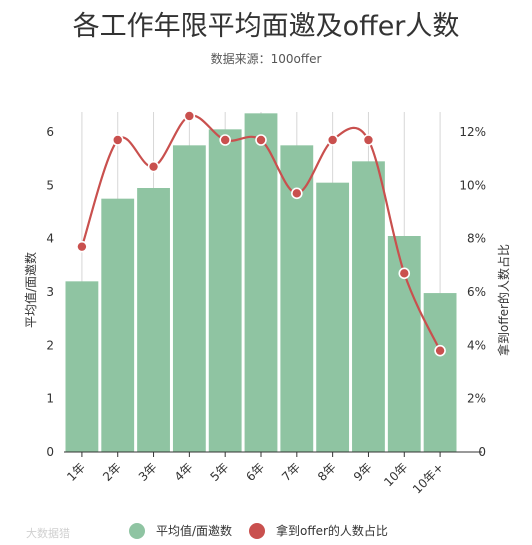 The image size is (532, 545). I want to click on x-tick-label-10: 10年, so click(395, 474).